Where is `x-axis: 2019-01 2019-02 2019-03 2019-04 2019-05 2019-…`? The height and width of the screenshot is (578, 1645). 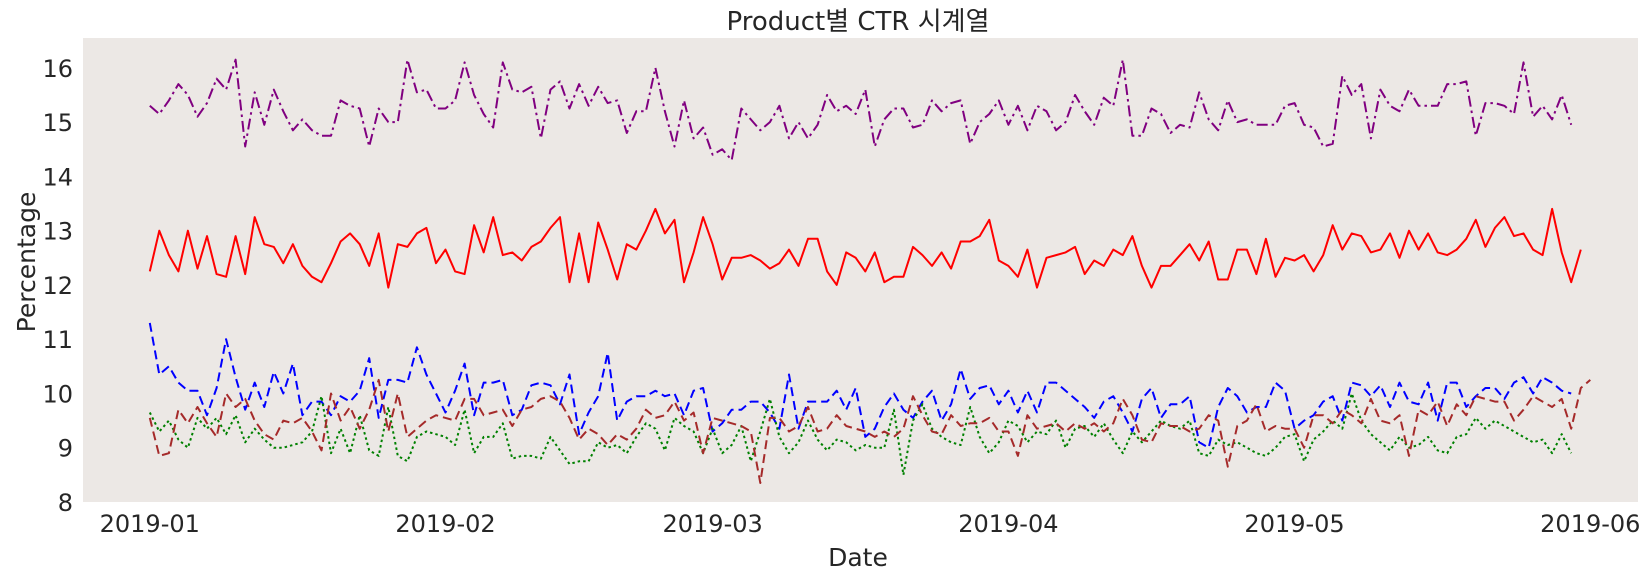 x-axis: 2019-01 2019-02 2019-03 2019-04 2019-05 2019-… is located at coordinates (870, 524).